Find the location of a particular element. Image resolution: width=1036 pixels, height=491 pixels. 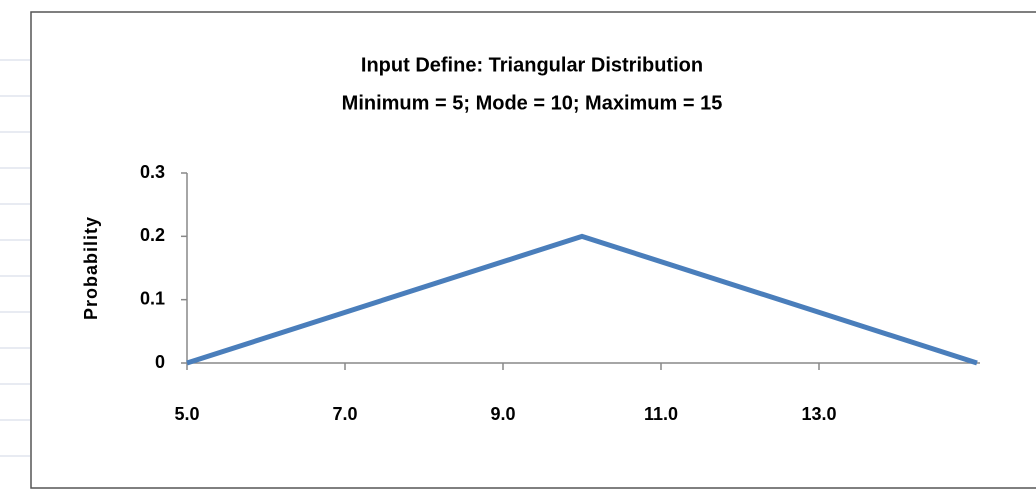

chart-title: Input Define: Triangular Distribution is located at coordinates (532, 65).